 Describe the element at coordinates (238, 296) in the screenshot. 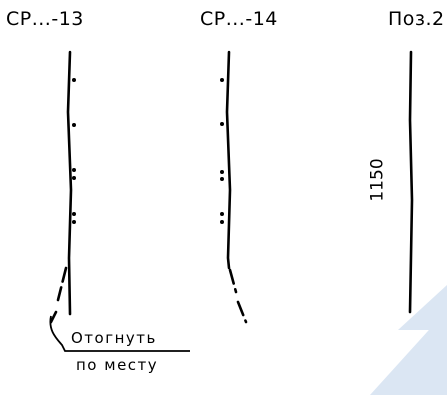

I see `rod-middle-bent-end` at that location.